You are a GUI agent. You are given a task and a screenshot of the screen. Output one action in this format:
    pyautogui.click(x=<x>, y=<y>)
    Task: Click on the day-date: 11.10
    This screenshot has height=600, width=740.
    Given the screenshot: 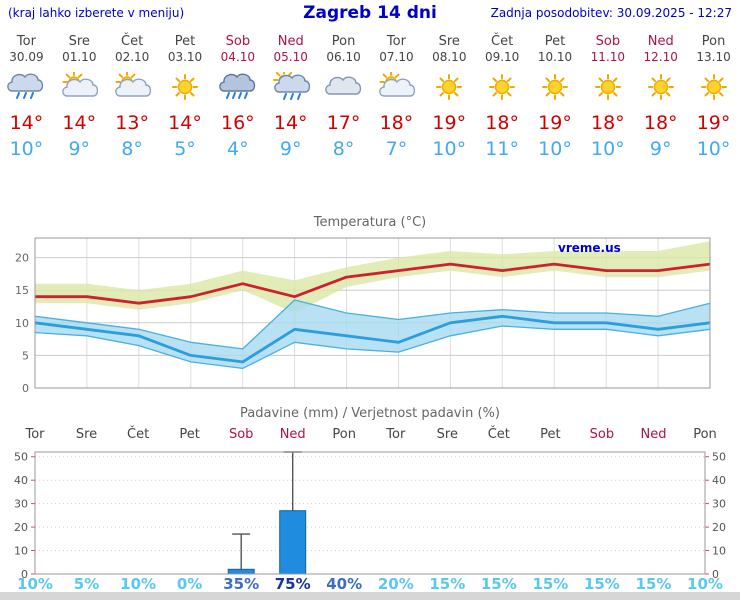 What is the action you would take?
    pyautogui.click(x=608, y=57)
    